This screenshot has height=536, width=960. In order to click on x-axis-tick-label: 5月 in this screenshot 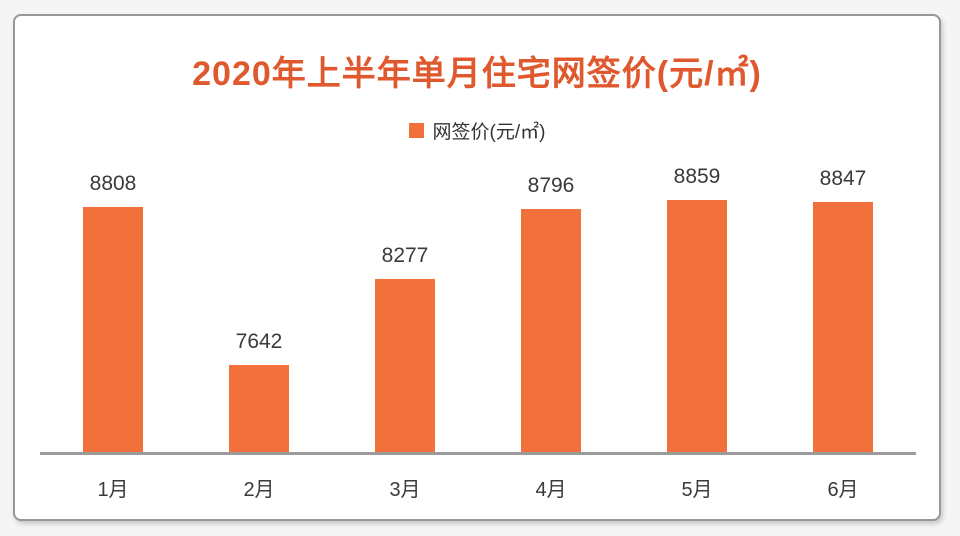, I will do `click(697, 490)`.